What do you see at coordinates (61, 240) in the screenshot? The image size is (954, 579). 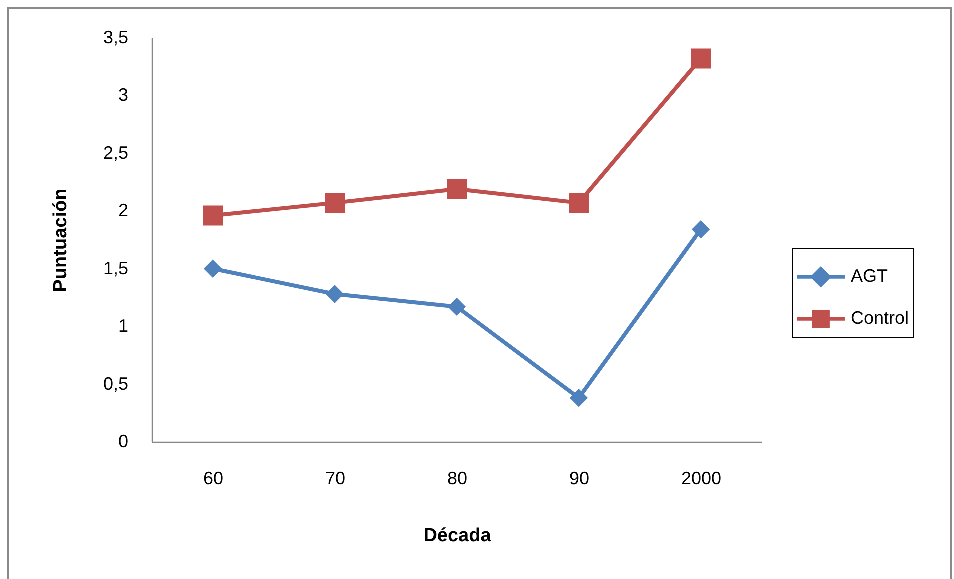 I see `y-axis-title: Puntuación` at bounding box center [61, 240].